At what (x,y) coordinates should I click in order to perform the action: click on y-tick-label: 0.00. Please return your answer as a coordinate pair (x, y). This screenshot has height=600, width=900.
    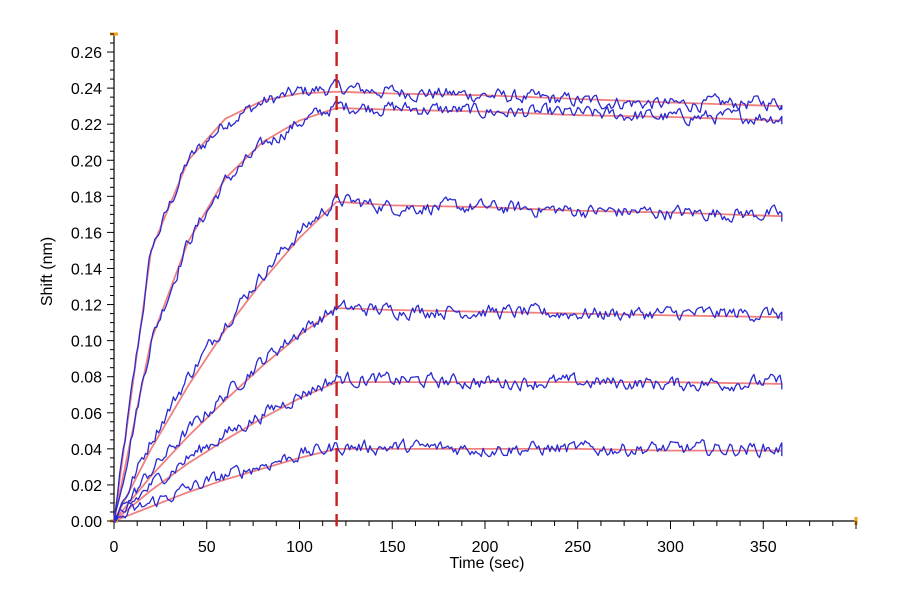
    Looking at the image, I should click on (86, 522).